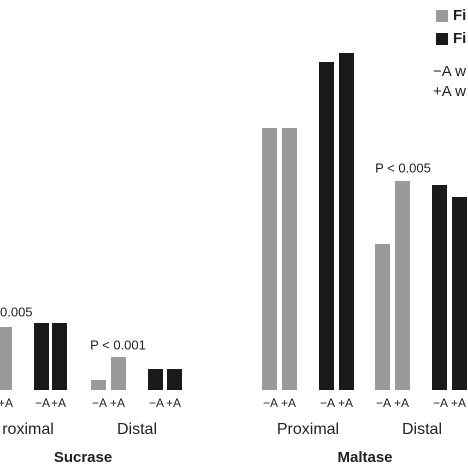 Image resolution: width=468 pixels, height=468 pixels. Describe the element at coordinates (118, 344) in the screenshot. I see `annotation: P < 0.001` at that location.